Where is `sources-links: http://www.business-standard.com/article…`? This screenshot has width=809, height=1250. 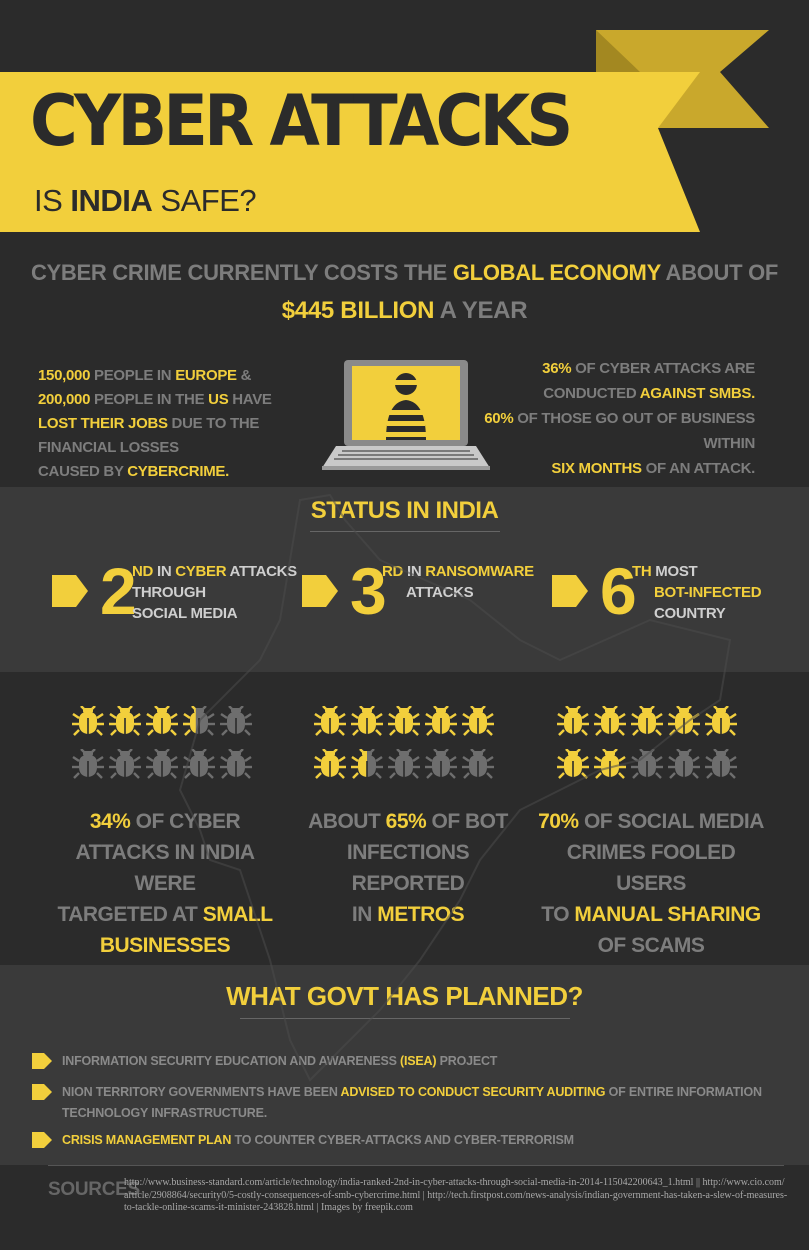
sources-links: http://www.business-standard.com/article… is located at coordinates (456, 1195).